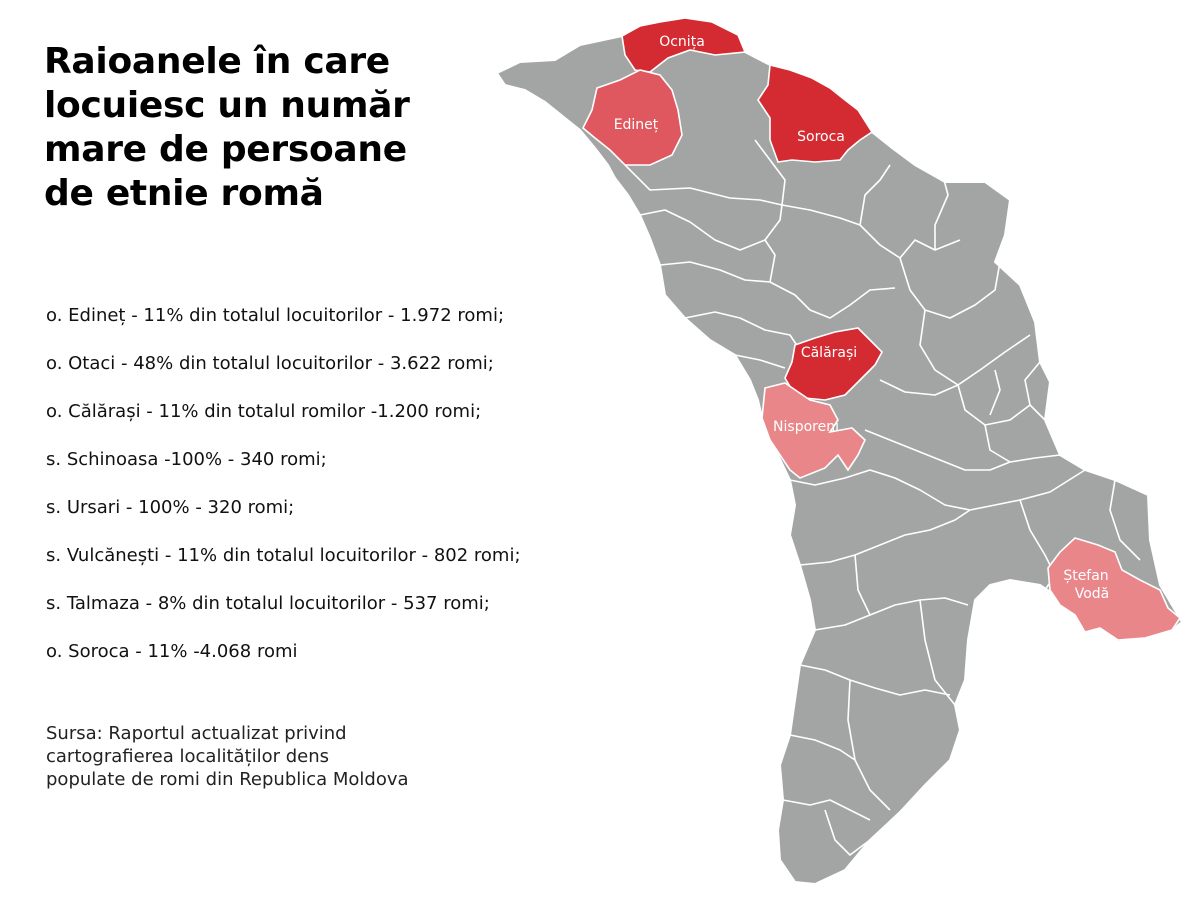  What do you see at coordinates (172, 651) in the screenshot?
I see `fact-item-soroca: o. Soroca - 11% -4.068 romi` at bounding box center [172, 651].